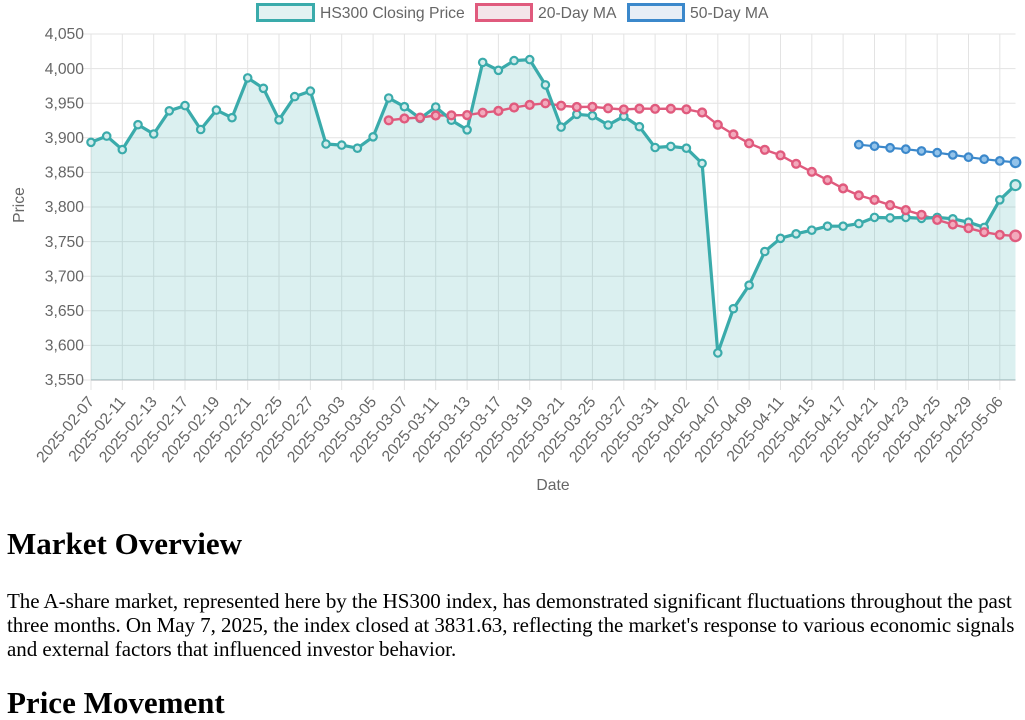 This screenshot has width=1025, height=720. What do you see at coordinates (729, 13) in the screenshot?
I see `svg-text: 50-Day MA` at bounding box center [729, 13].